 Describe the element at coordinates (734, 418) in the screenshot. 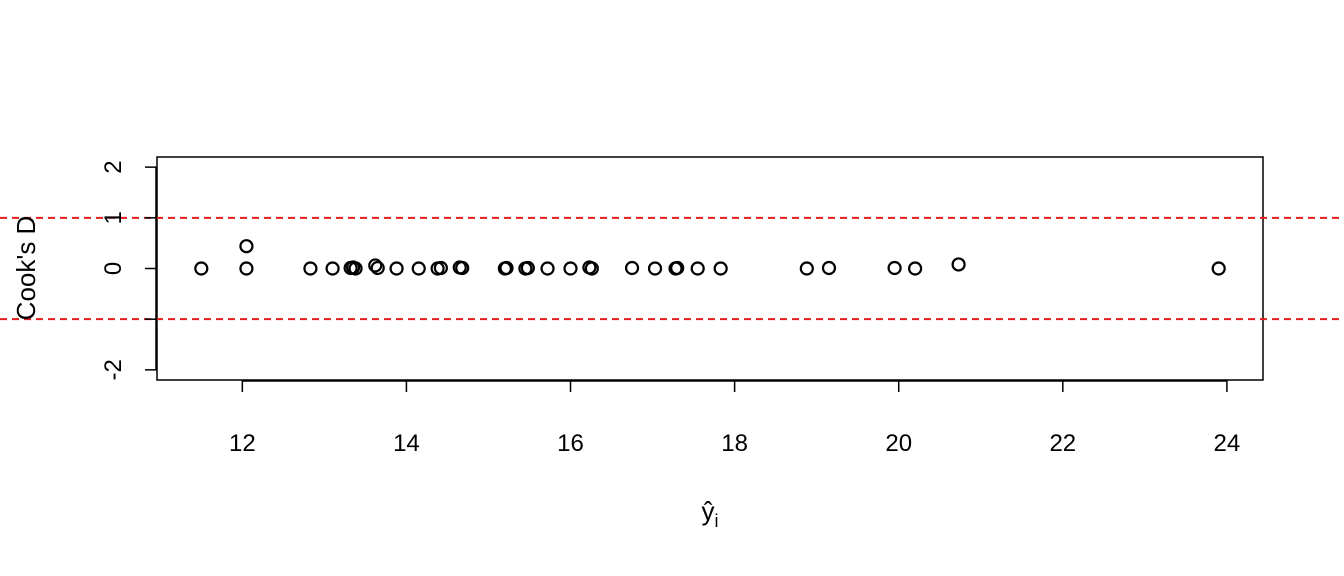

I see `x-axis: 12 14 16 18 20 22 24` at that location.